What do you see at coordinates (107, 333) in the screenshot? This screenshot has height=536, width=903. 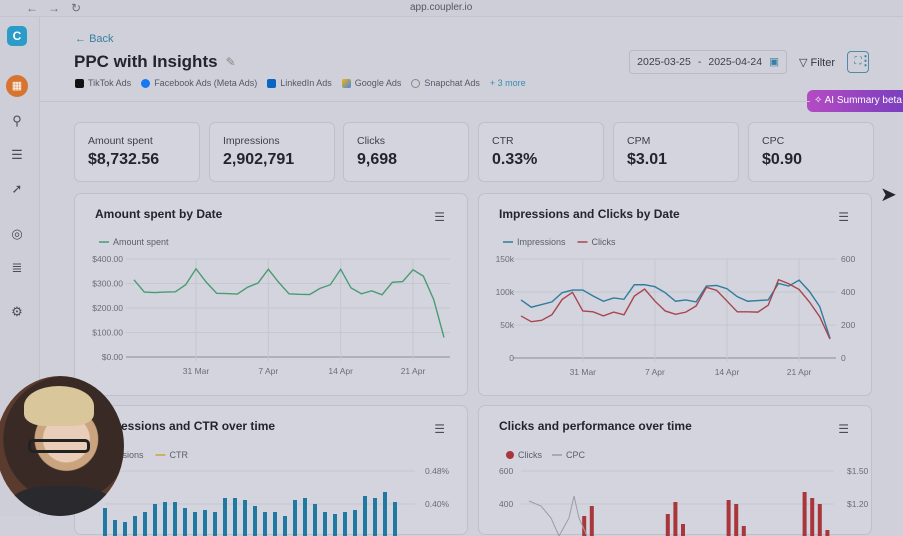 I see `y-tick-label: $100.00` at bounding box center [107, 333].